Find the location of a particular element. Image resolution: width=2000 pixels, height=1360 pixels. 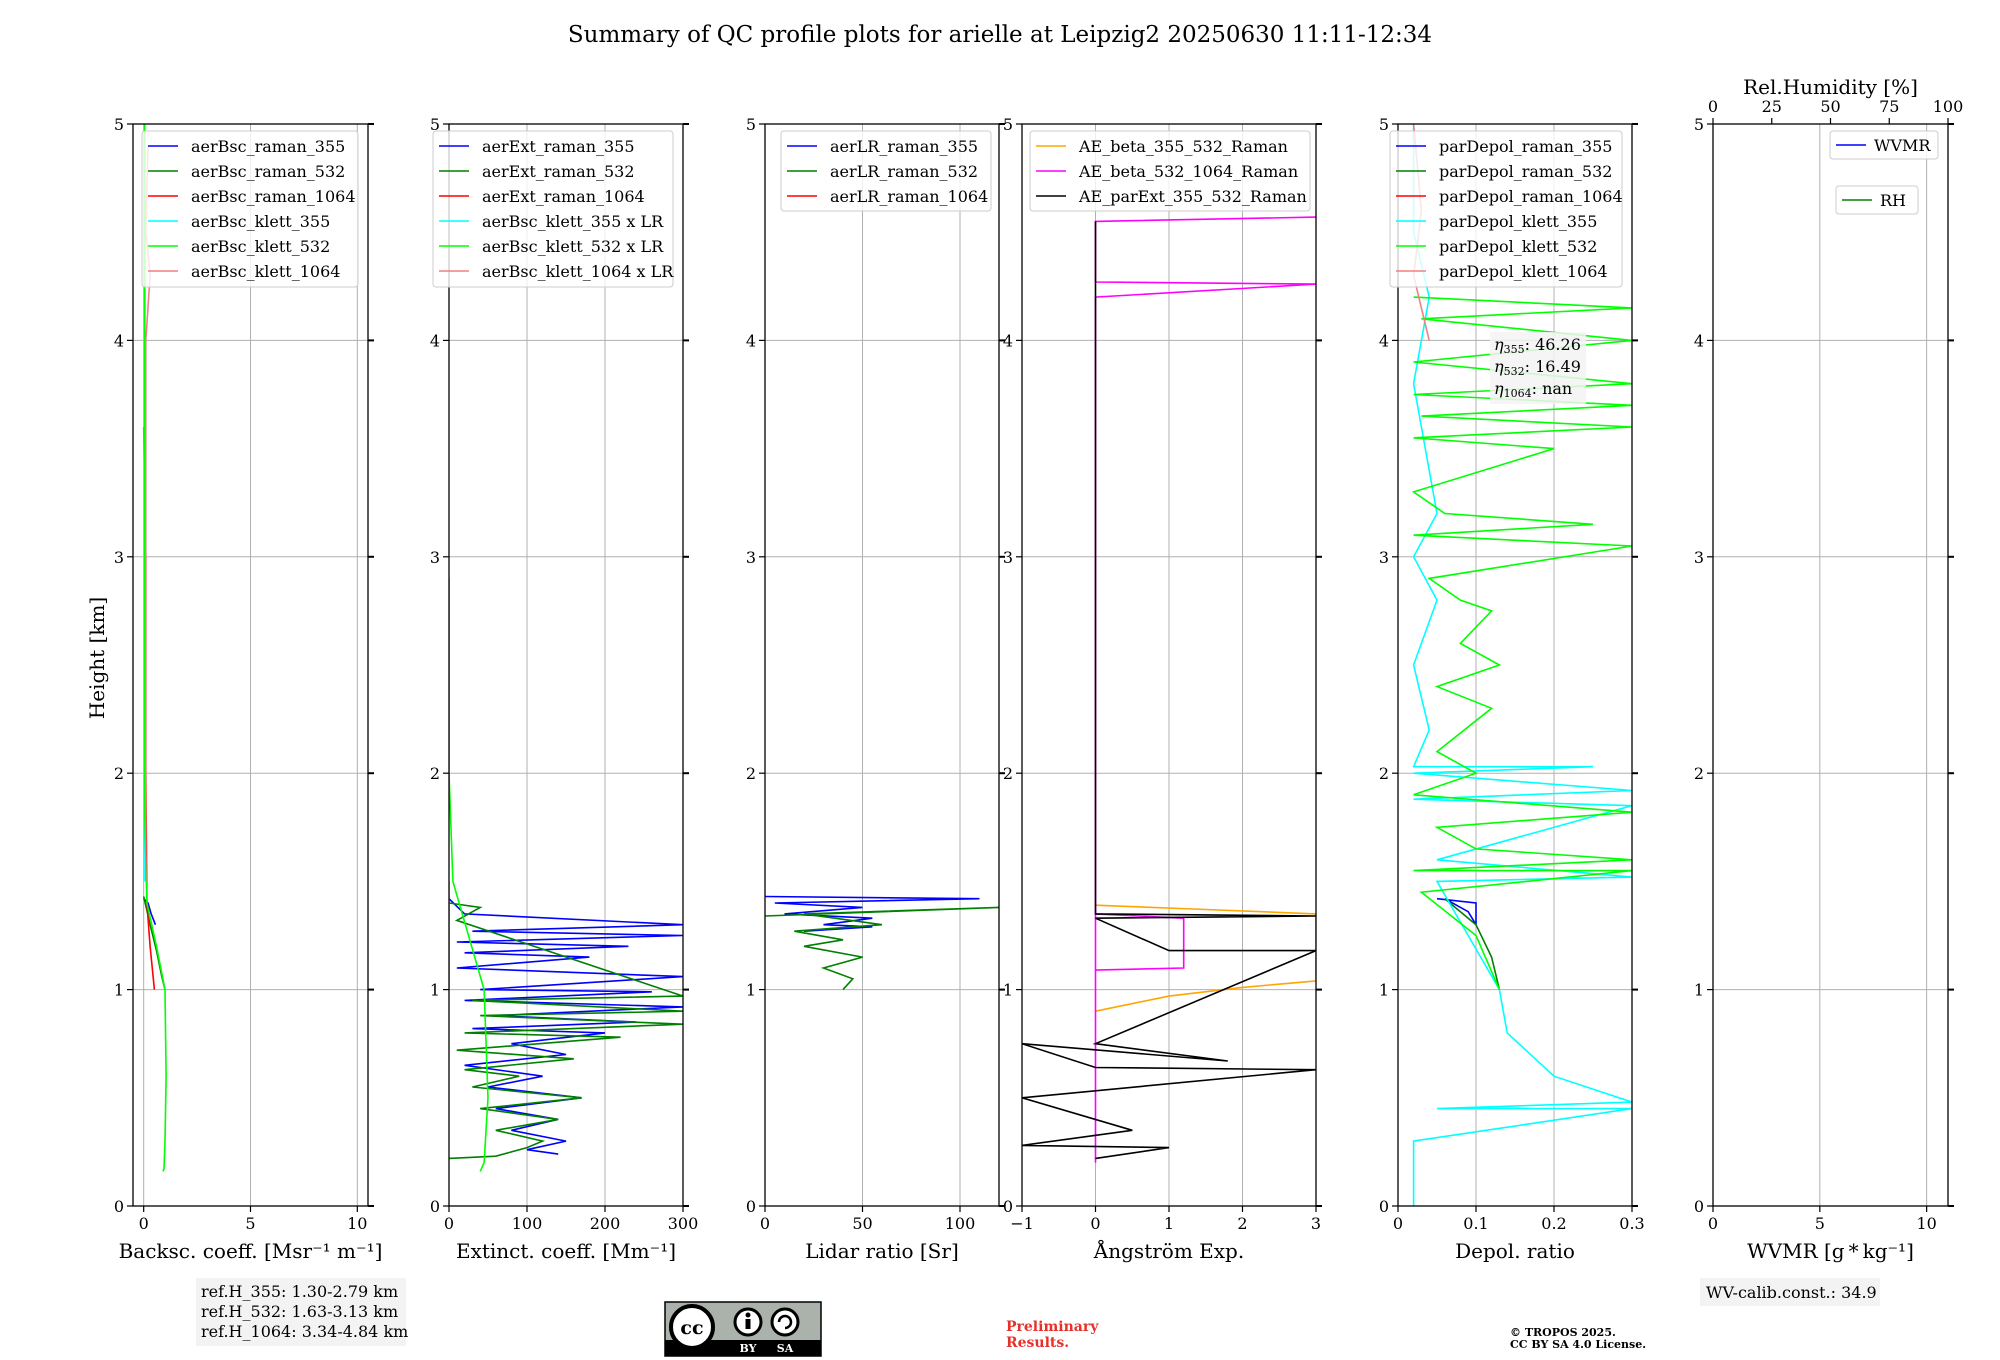

svg-text: cc is located at coordinates (691, 1328).